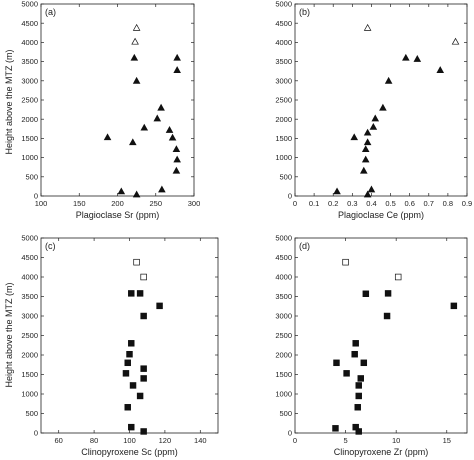  What do you see at coordinates (346, 440) in the screenshot?
I see `x-tick-label: 5` at bounding box center [346, 440].